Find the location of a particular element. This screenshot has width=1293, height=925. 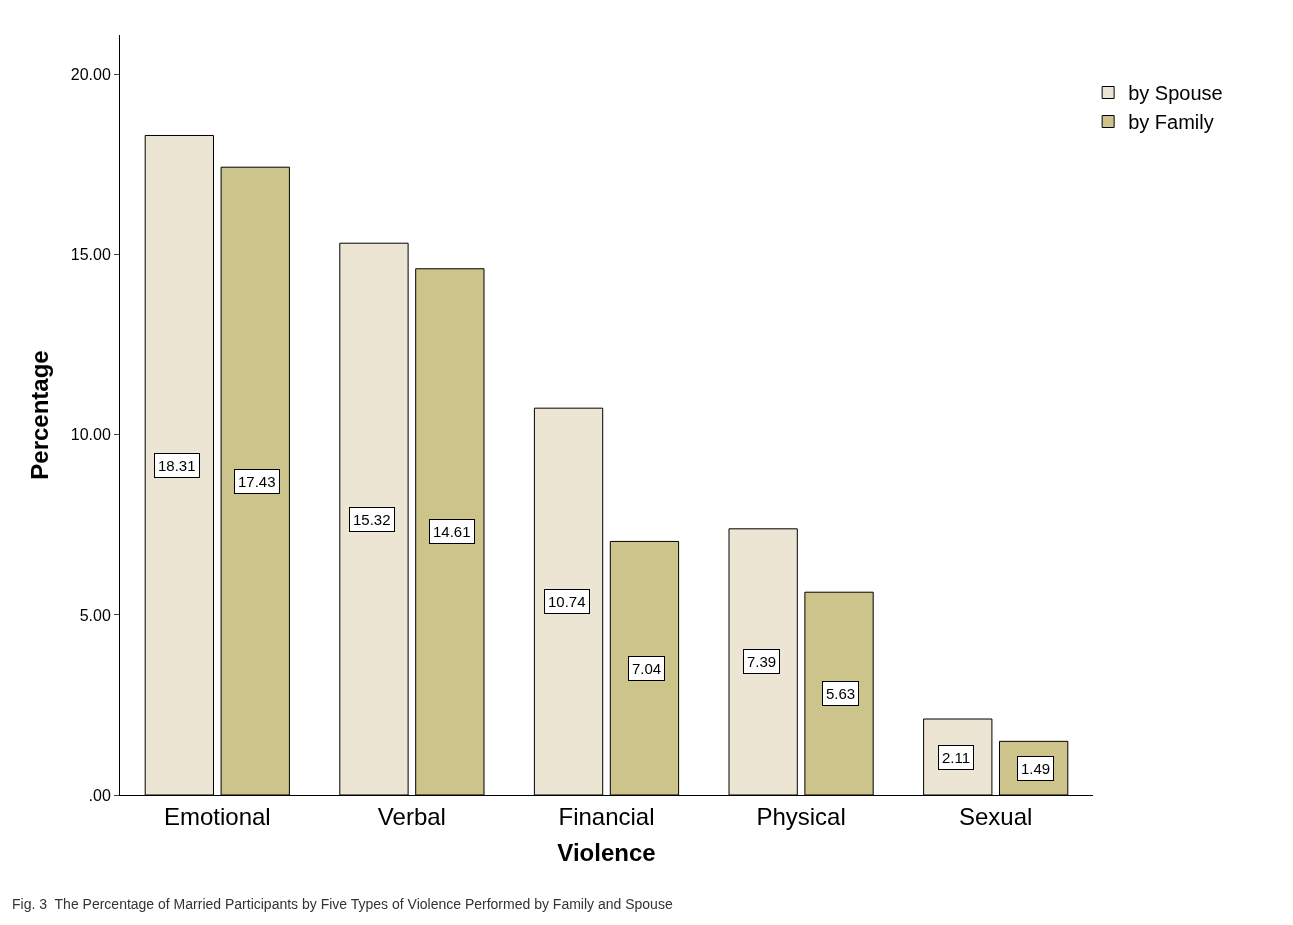

x-tick-label: Emotional is located at coordinates (217, 816).